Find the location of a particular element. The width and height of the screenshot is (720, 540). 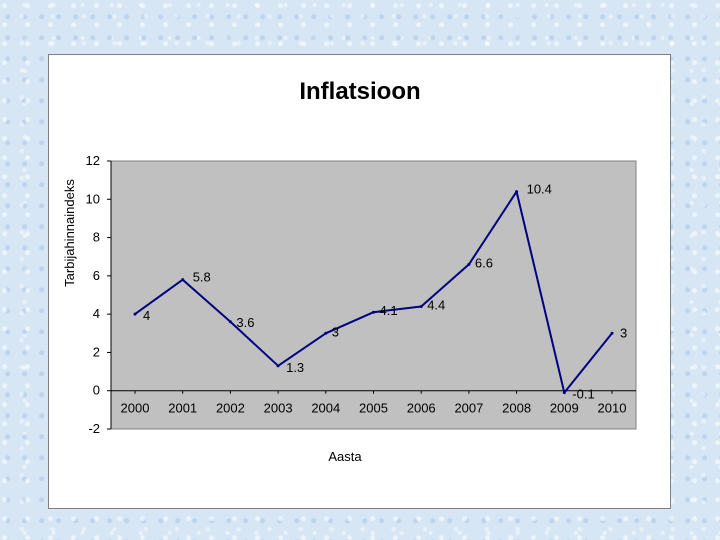

x-tick-label: 2010 is located at coordinates (612, 408).